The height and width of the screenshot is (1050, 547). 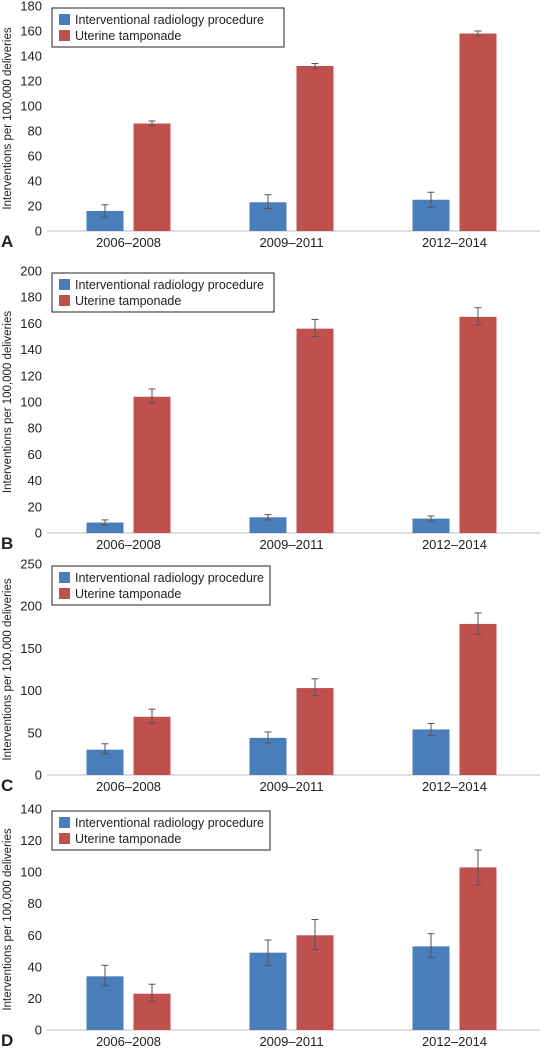 What do you see at coordinates (7, 785) in the screenshot?
I see `panel-letter: C` at bounding box center [7, 785].